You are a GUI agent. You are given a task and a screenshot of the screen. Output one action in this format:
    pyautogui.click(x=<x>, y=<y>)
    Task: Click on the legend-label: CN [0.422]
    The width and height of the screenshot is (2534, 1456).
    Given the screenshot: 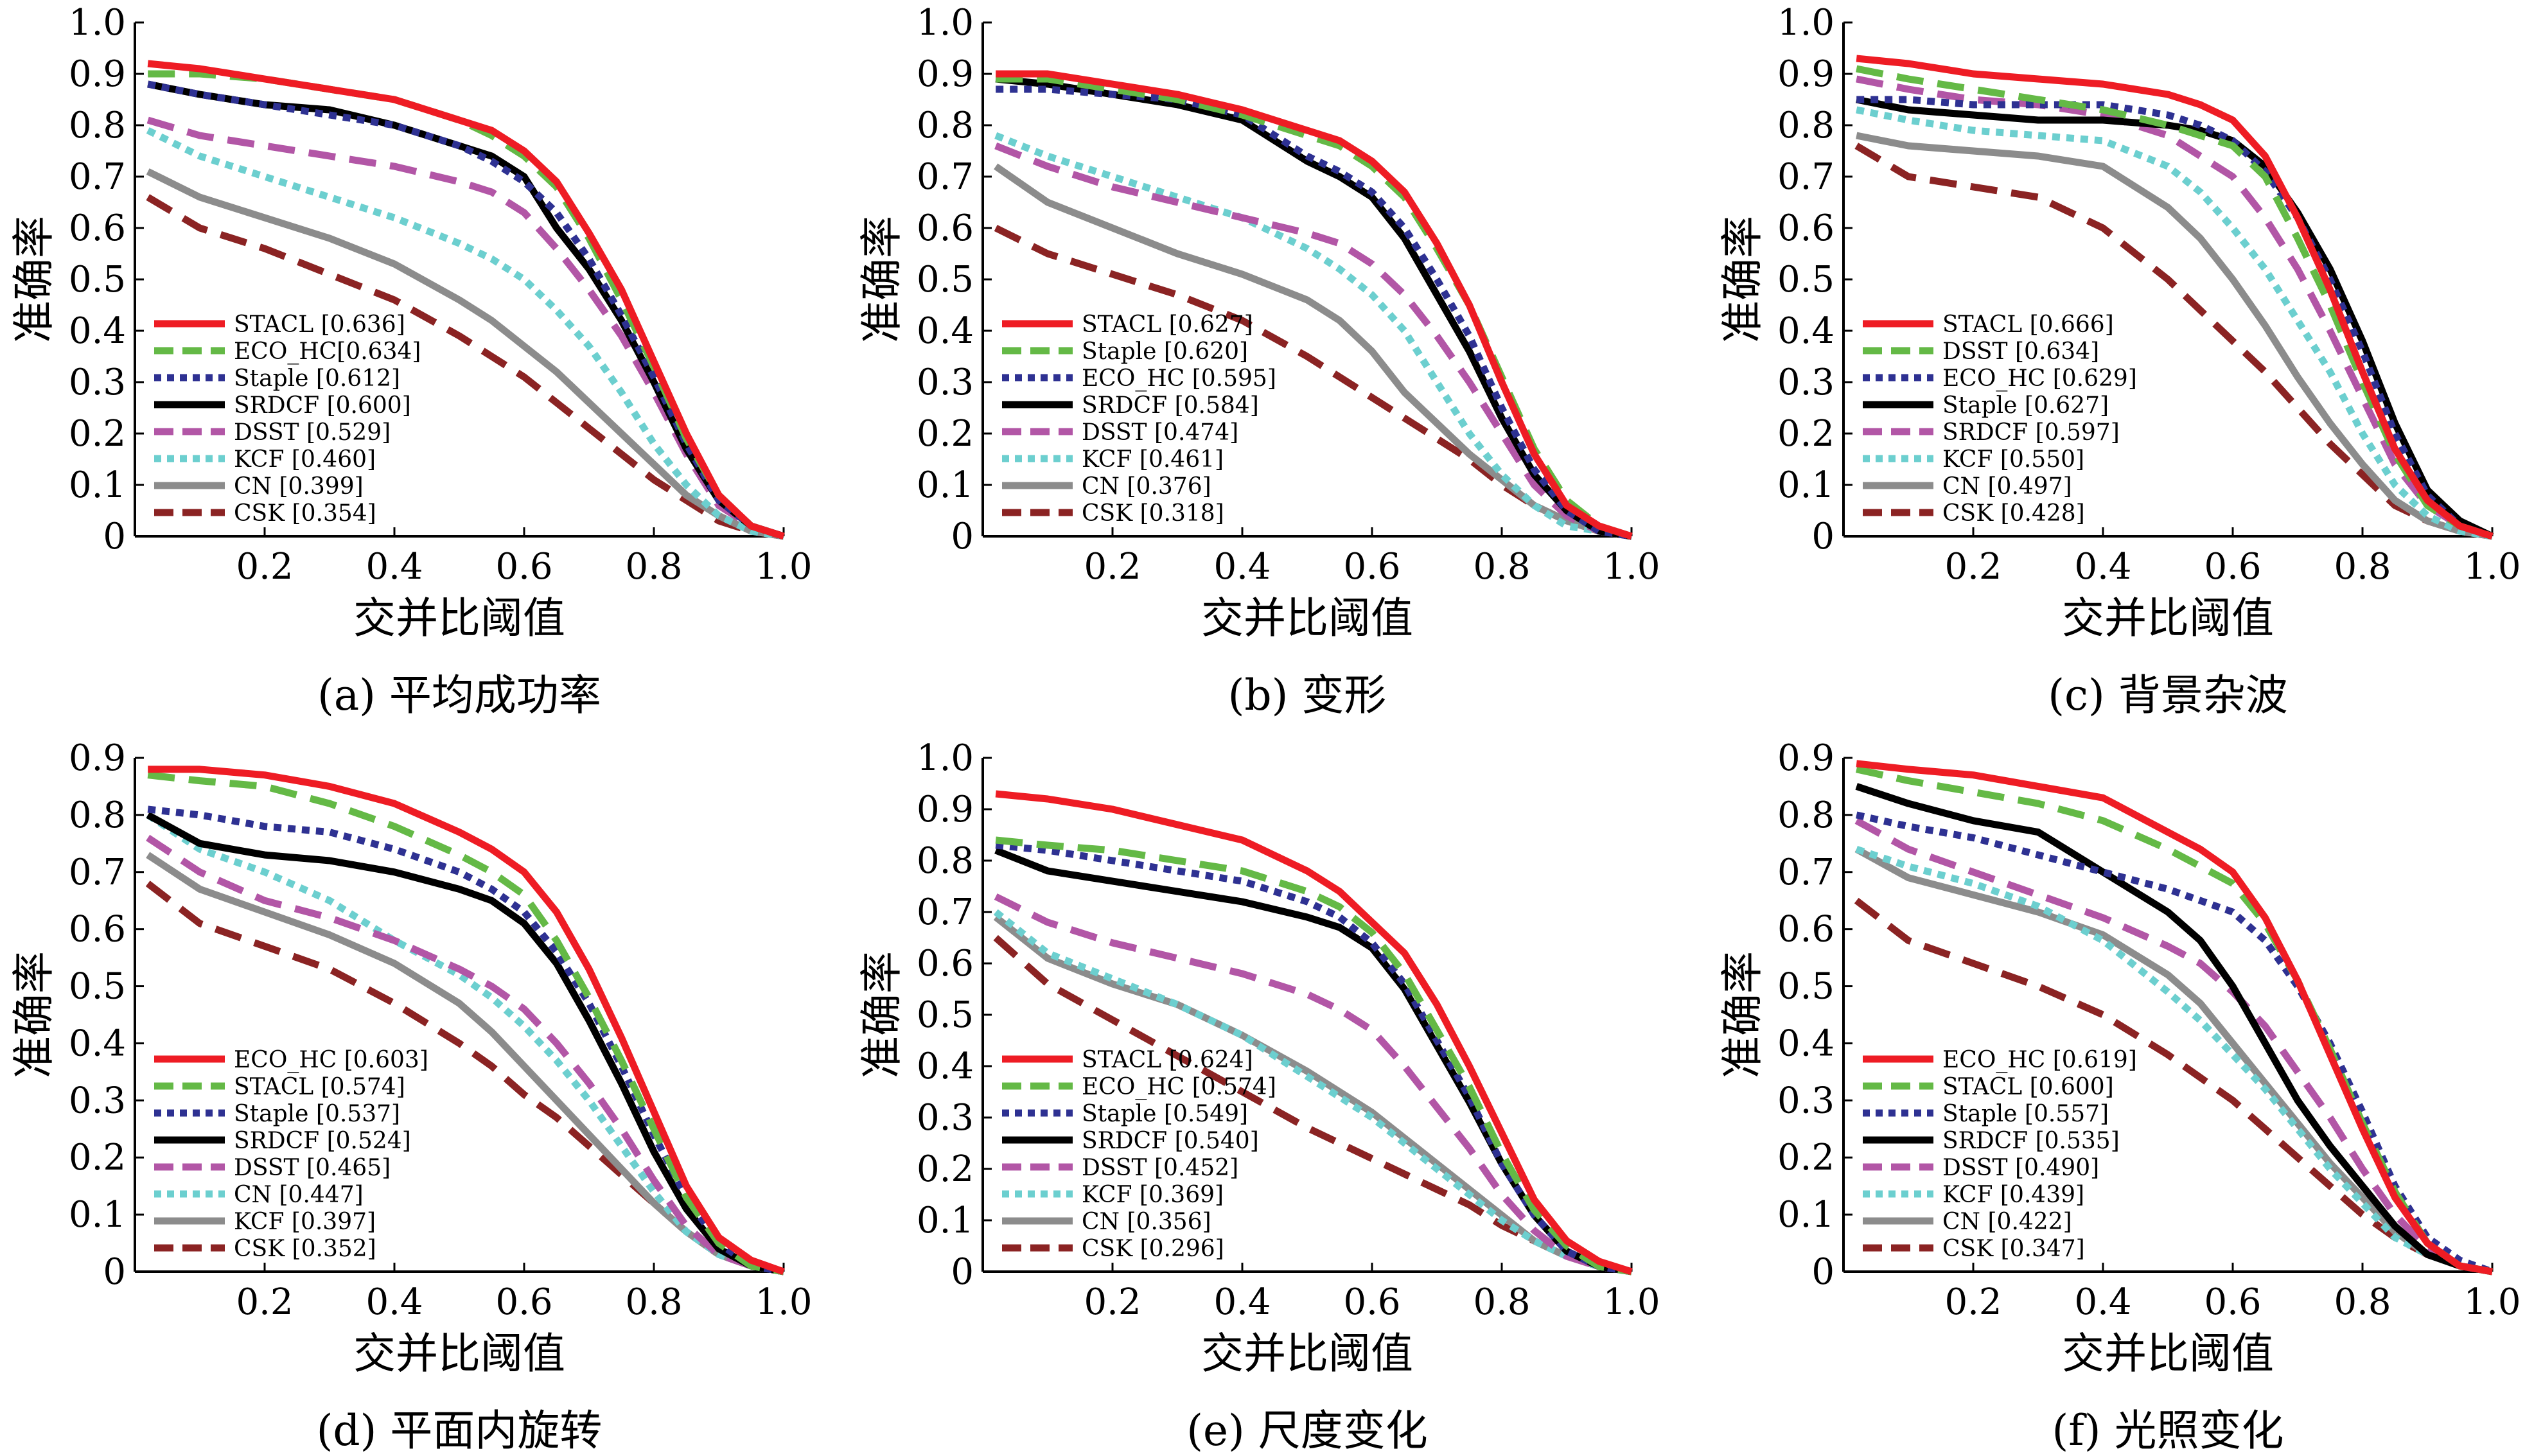 What is the action you would take?
    pyautogui.click(x=2007, y=1222)
    